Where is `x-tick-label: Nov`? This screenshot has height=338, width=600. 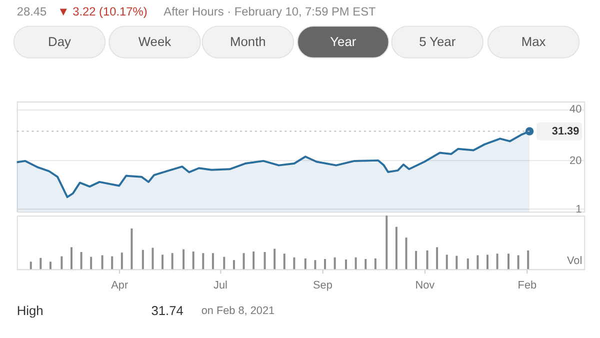
x-tick-label: Nov is located at coordinates (425, 286).